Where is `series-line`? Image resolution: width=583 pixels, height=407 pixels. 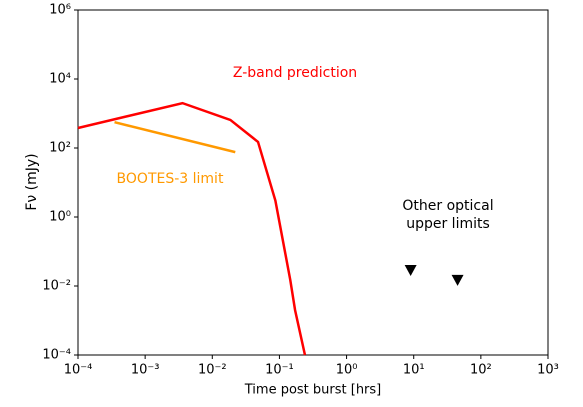
series-line is located at coordinates (175, 137).